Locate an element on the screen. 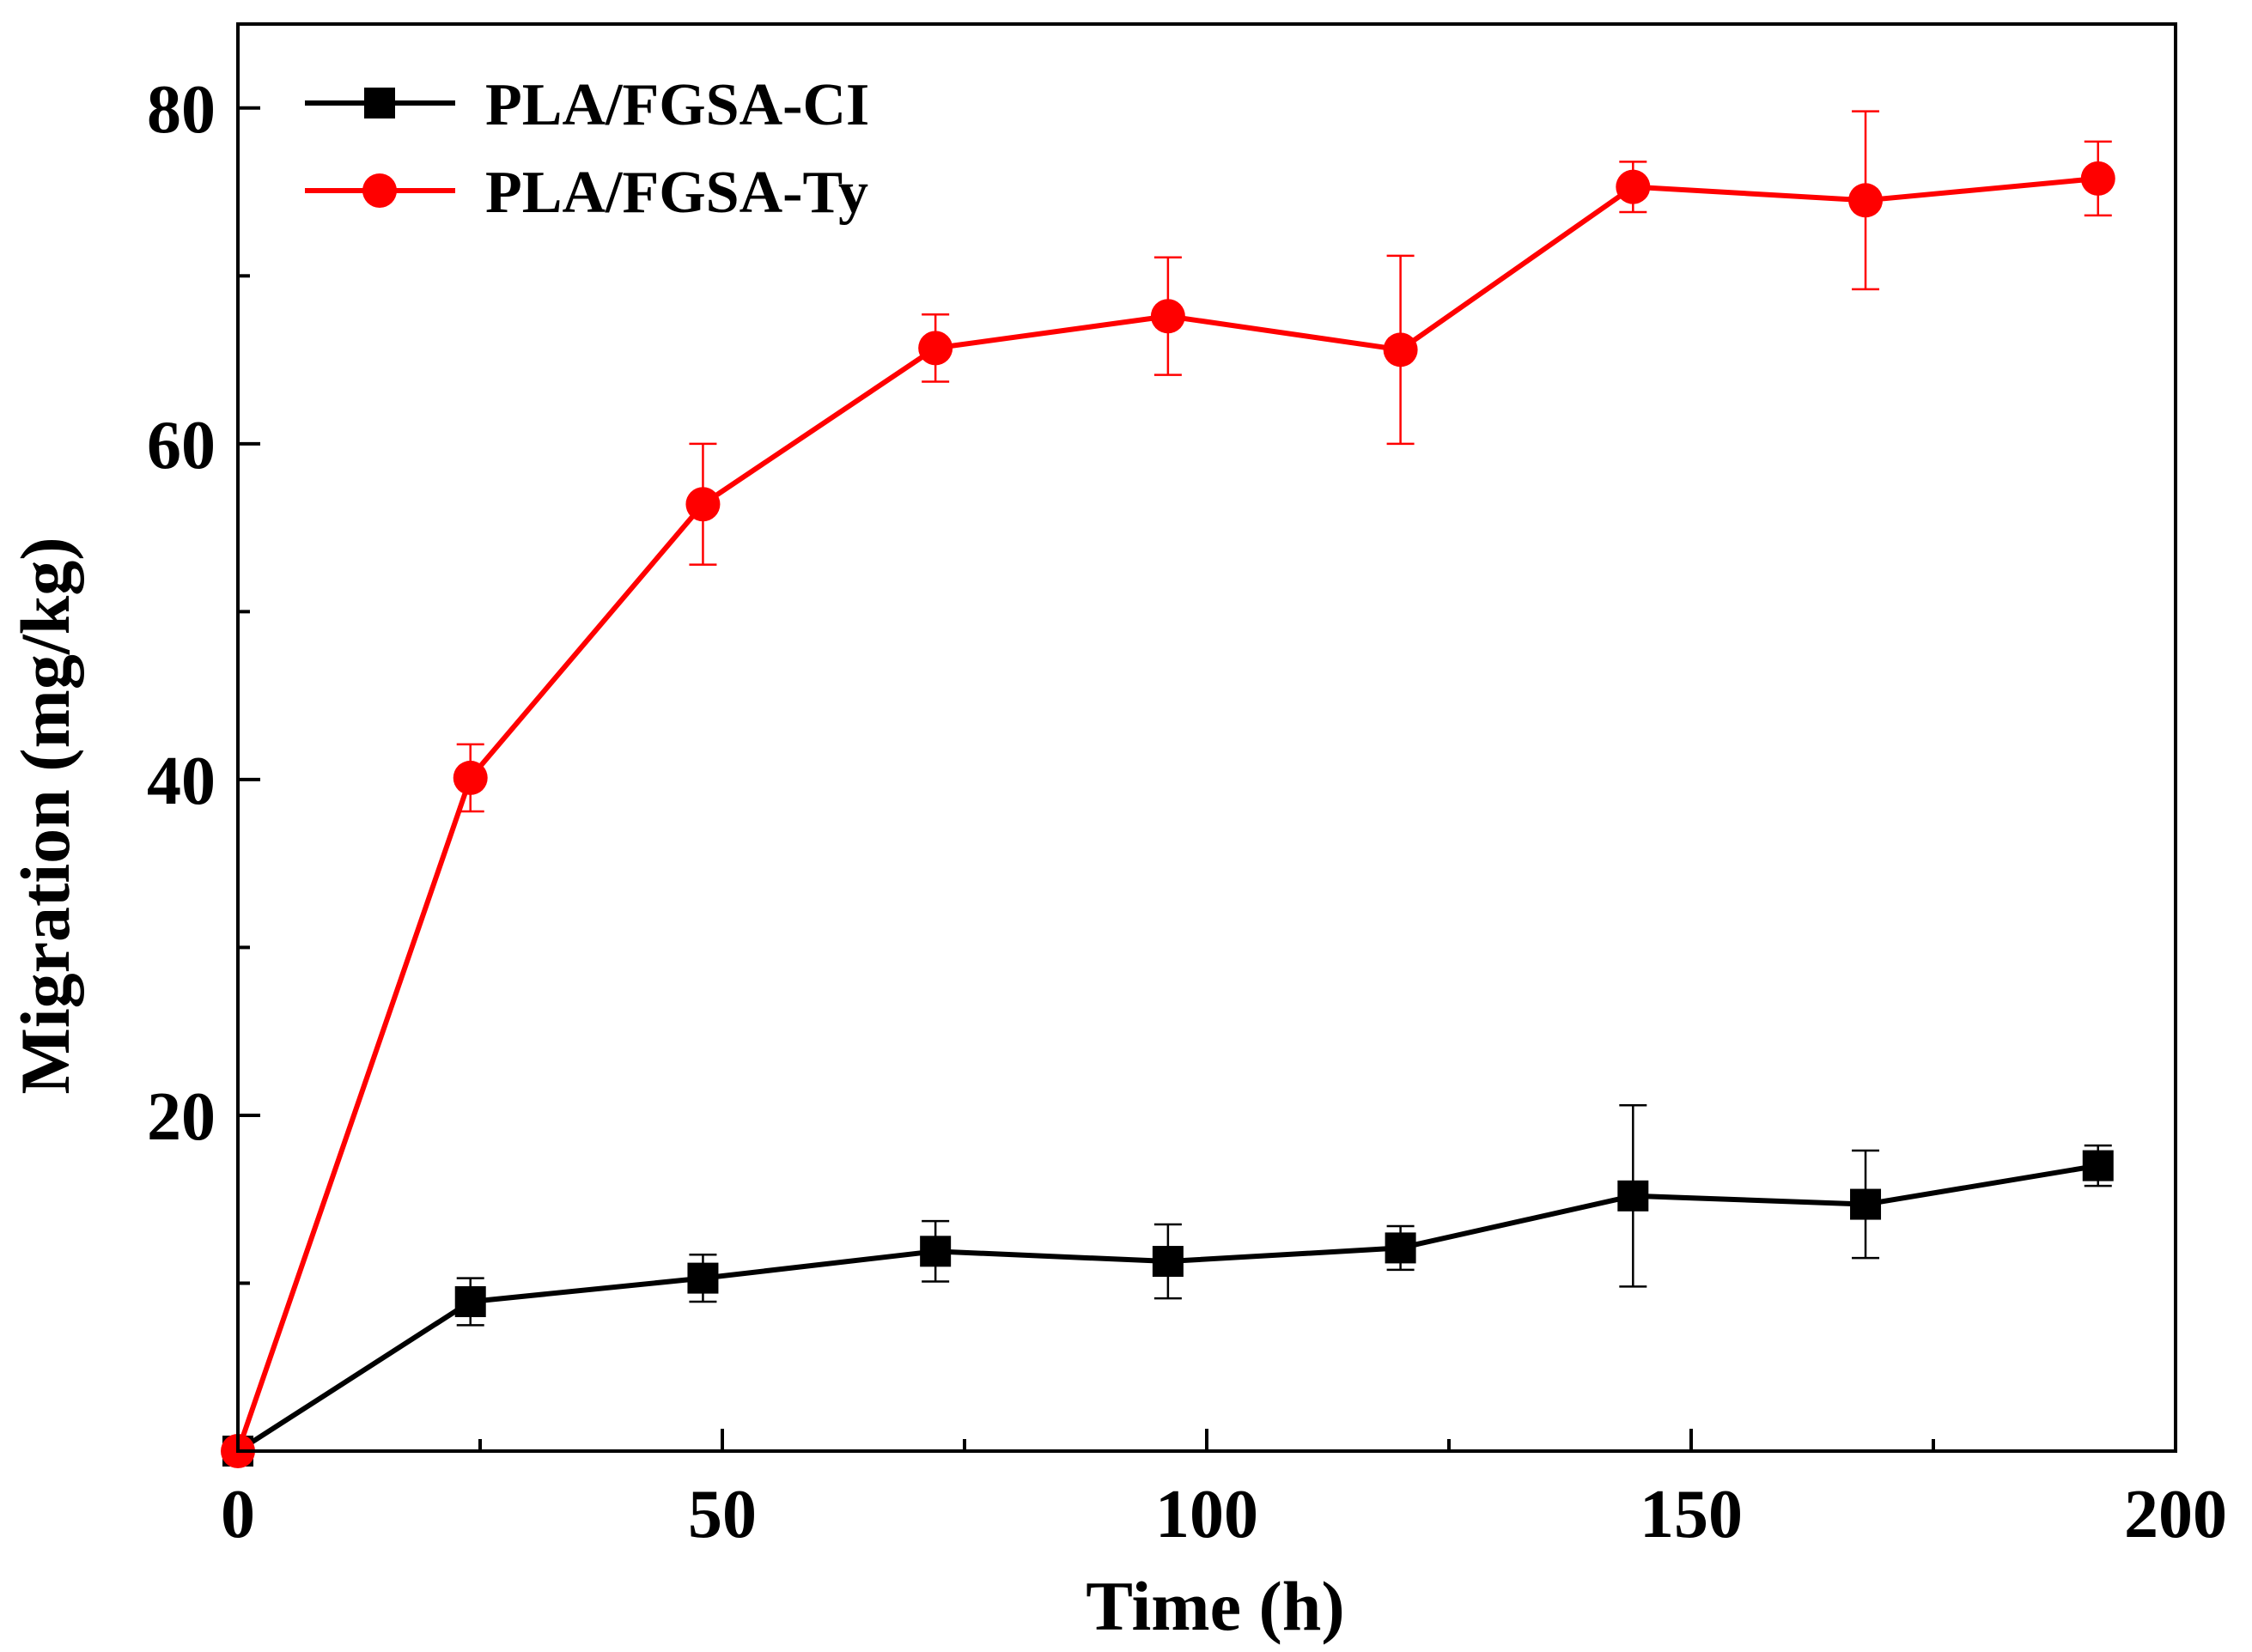 This screenshot has height=1652, width=2252. series-line is located at coordinates (1167, 1308).